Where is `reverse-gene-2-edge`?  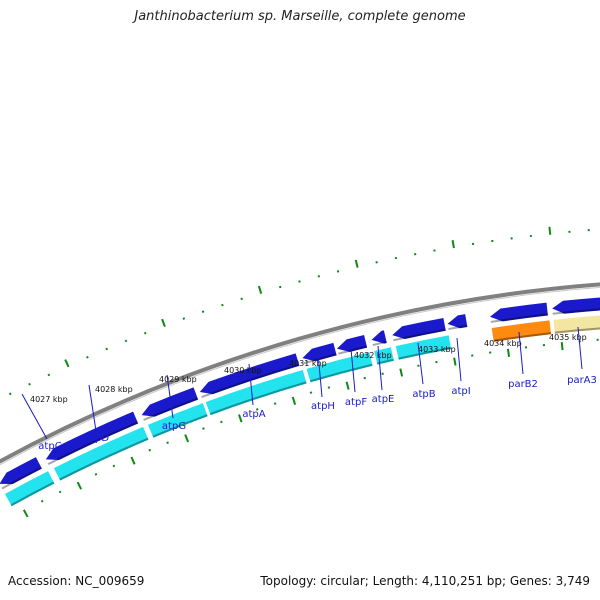 reverse-gene-2-edge is located at coordinates (180, 426).